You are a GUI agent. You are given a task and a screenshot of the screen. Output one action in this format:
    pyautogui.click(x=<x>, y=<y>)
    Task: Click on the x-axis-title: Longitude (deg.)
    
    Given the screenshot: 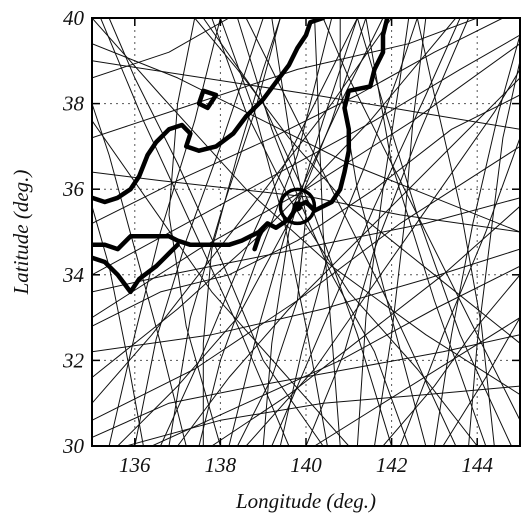 What is the action you would take?
    pyautogui.click(x=305, y=501)
    